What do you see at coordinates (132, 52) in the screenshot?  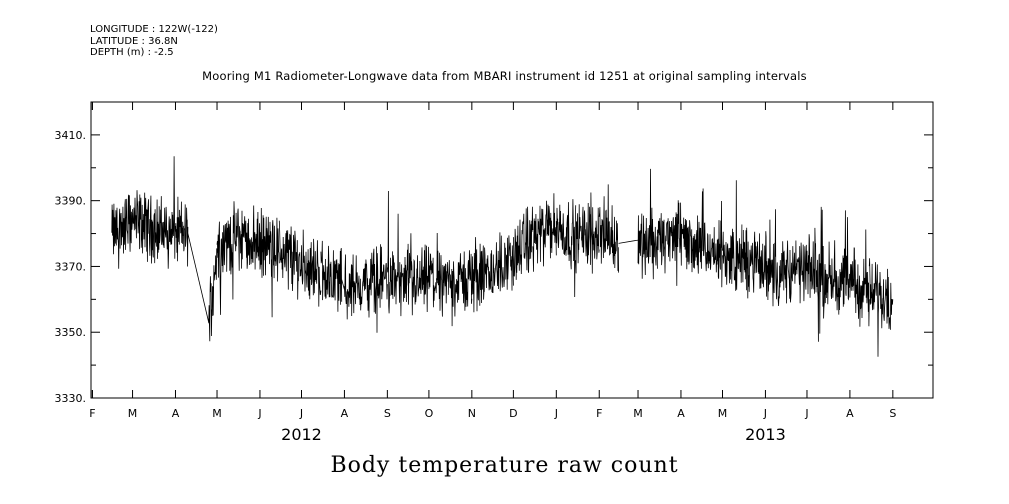 I see `depth-label: DEPTH (m) : -2.5` at bounding box center [132, 52].